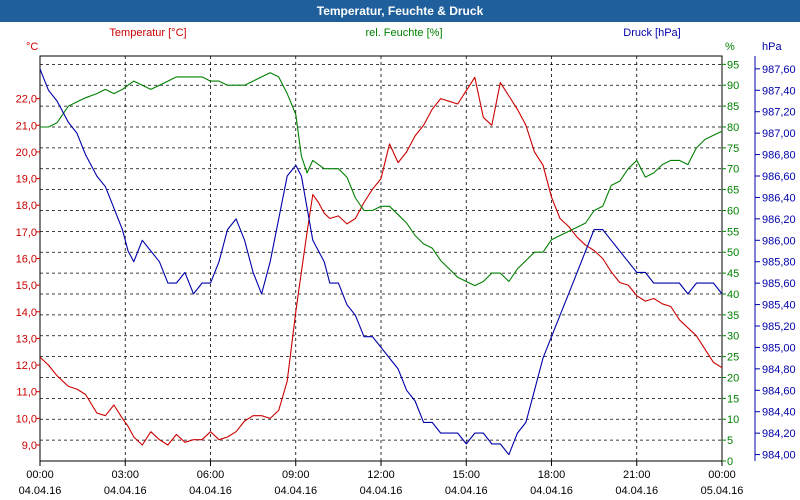 The height and width of the screenshot is (500, 800). Describe the element at coordinates (26, 366) in the screenshot. I see `temp-tick-label: 12,0` at that location.